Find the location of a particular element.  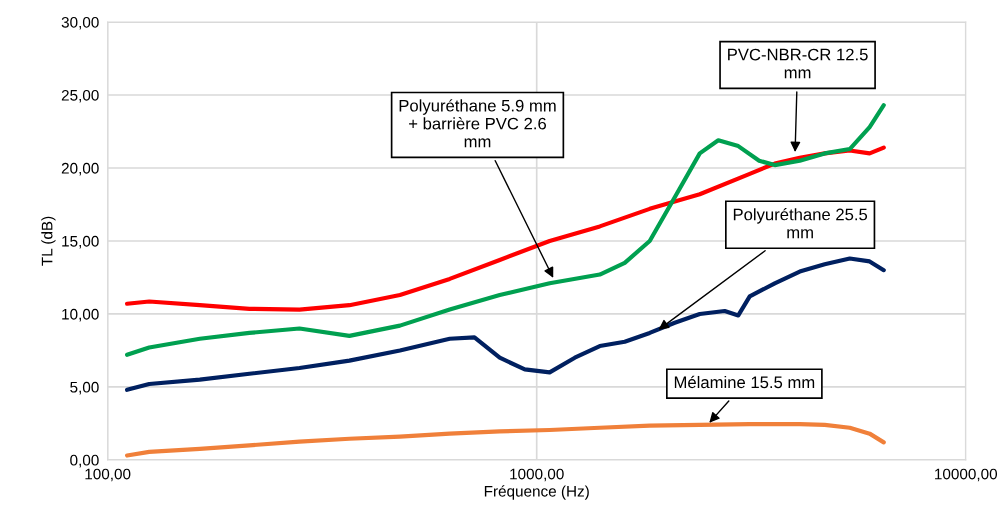

y-tick-label: 20,00 is located at coordinates (80, 169).